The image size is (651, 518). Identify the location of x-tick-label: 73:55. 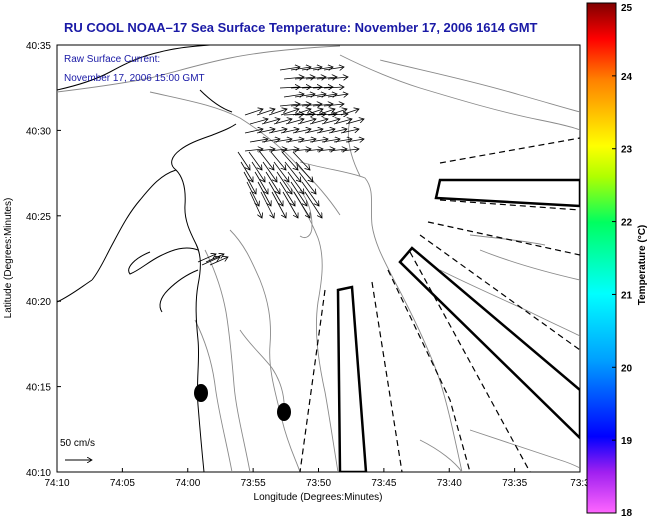
(253, 483).